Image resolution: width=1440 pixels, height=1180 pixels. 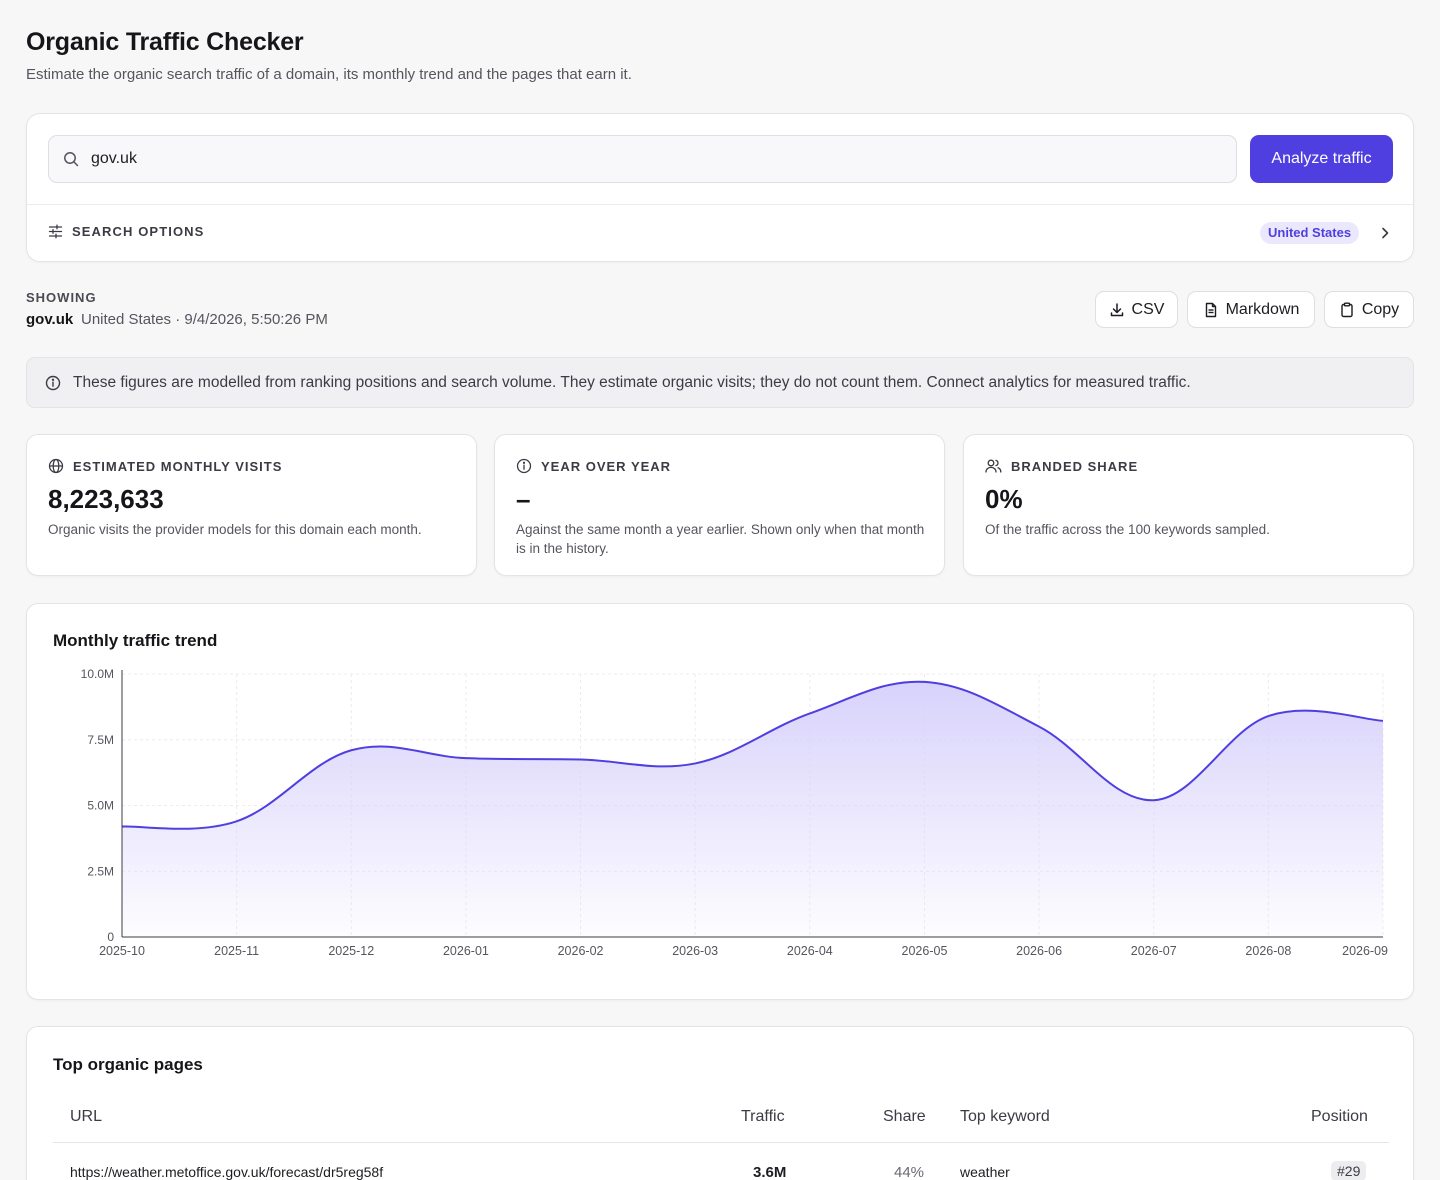 I want to click on search-icon, so click(x=71, y=159).